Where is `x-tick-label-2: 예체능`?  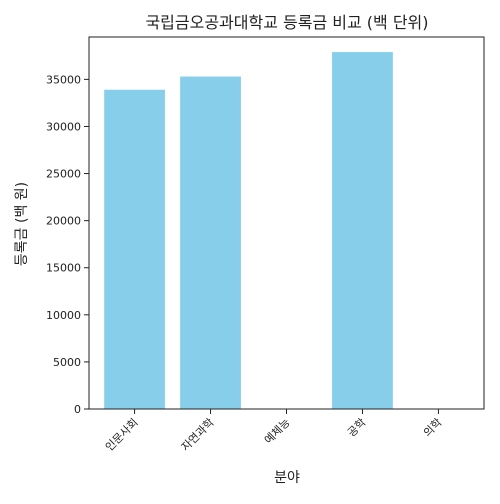
x-tick-label-2: 예체능 is located at coordinates (277, 431).